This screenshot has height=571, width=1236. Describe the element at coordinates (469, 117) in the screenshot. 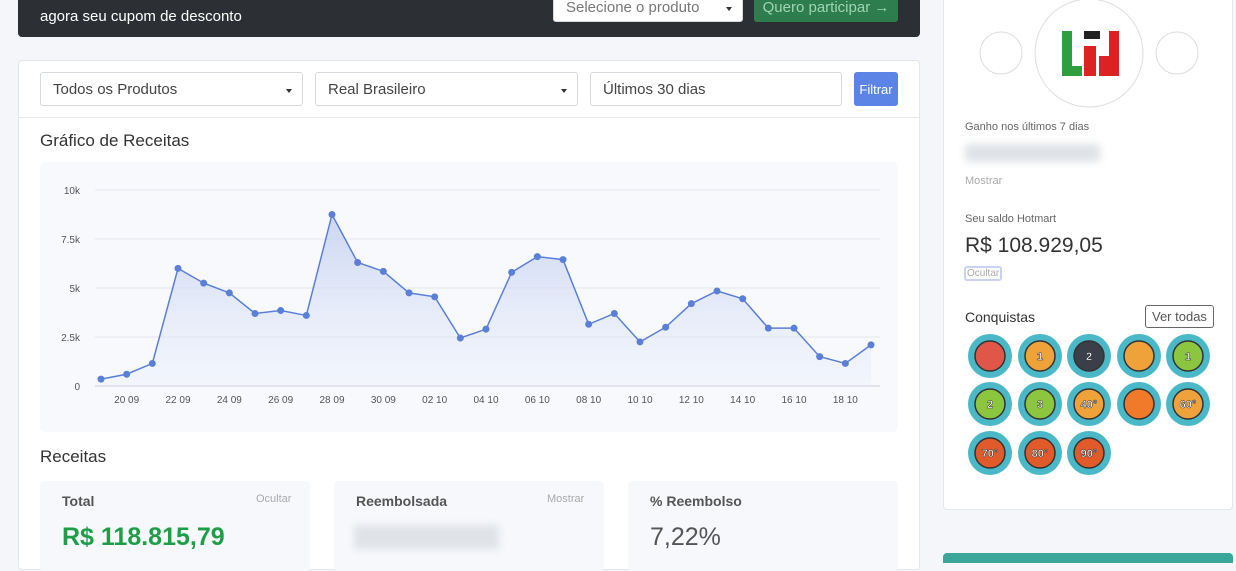

I see `divider` at that location.